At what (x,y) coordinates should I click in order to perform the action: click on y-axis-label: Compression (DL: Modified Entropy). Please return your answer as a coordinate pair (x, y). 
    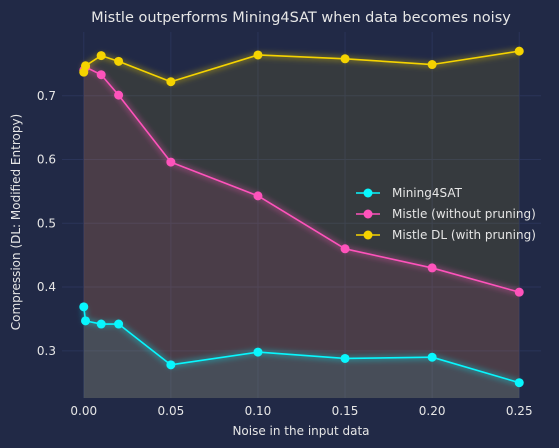
    Looking at the image, I should click on (16, 222).